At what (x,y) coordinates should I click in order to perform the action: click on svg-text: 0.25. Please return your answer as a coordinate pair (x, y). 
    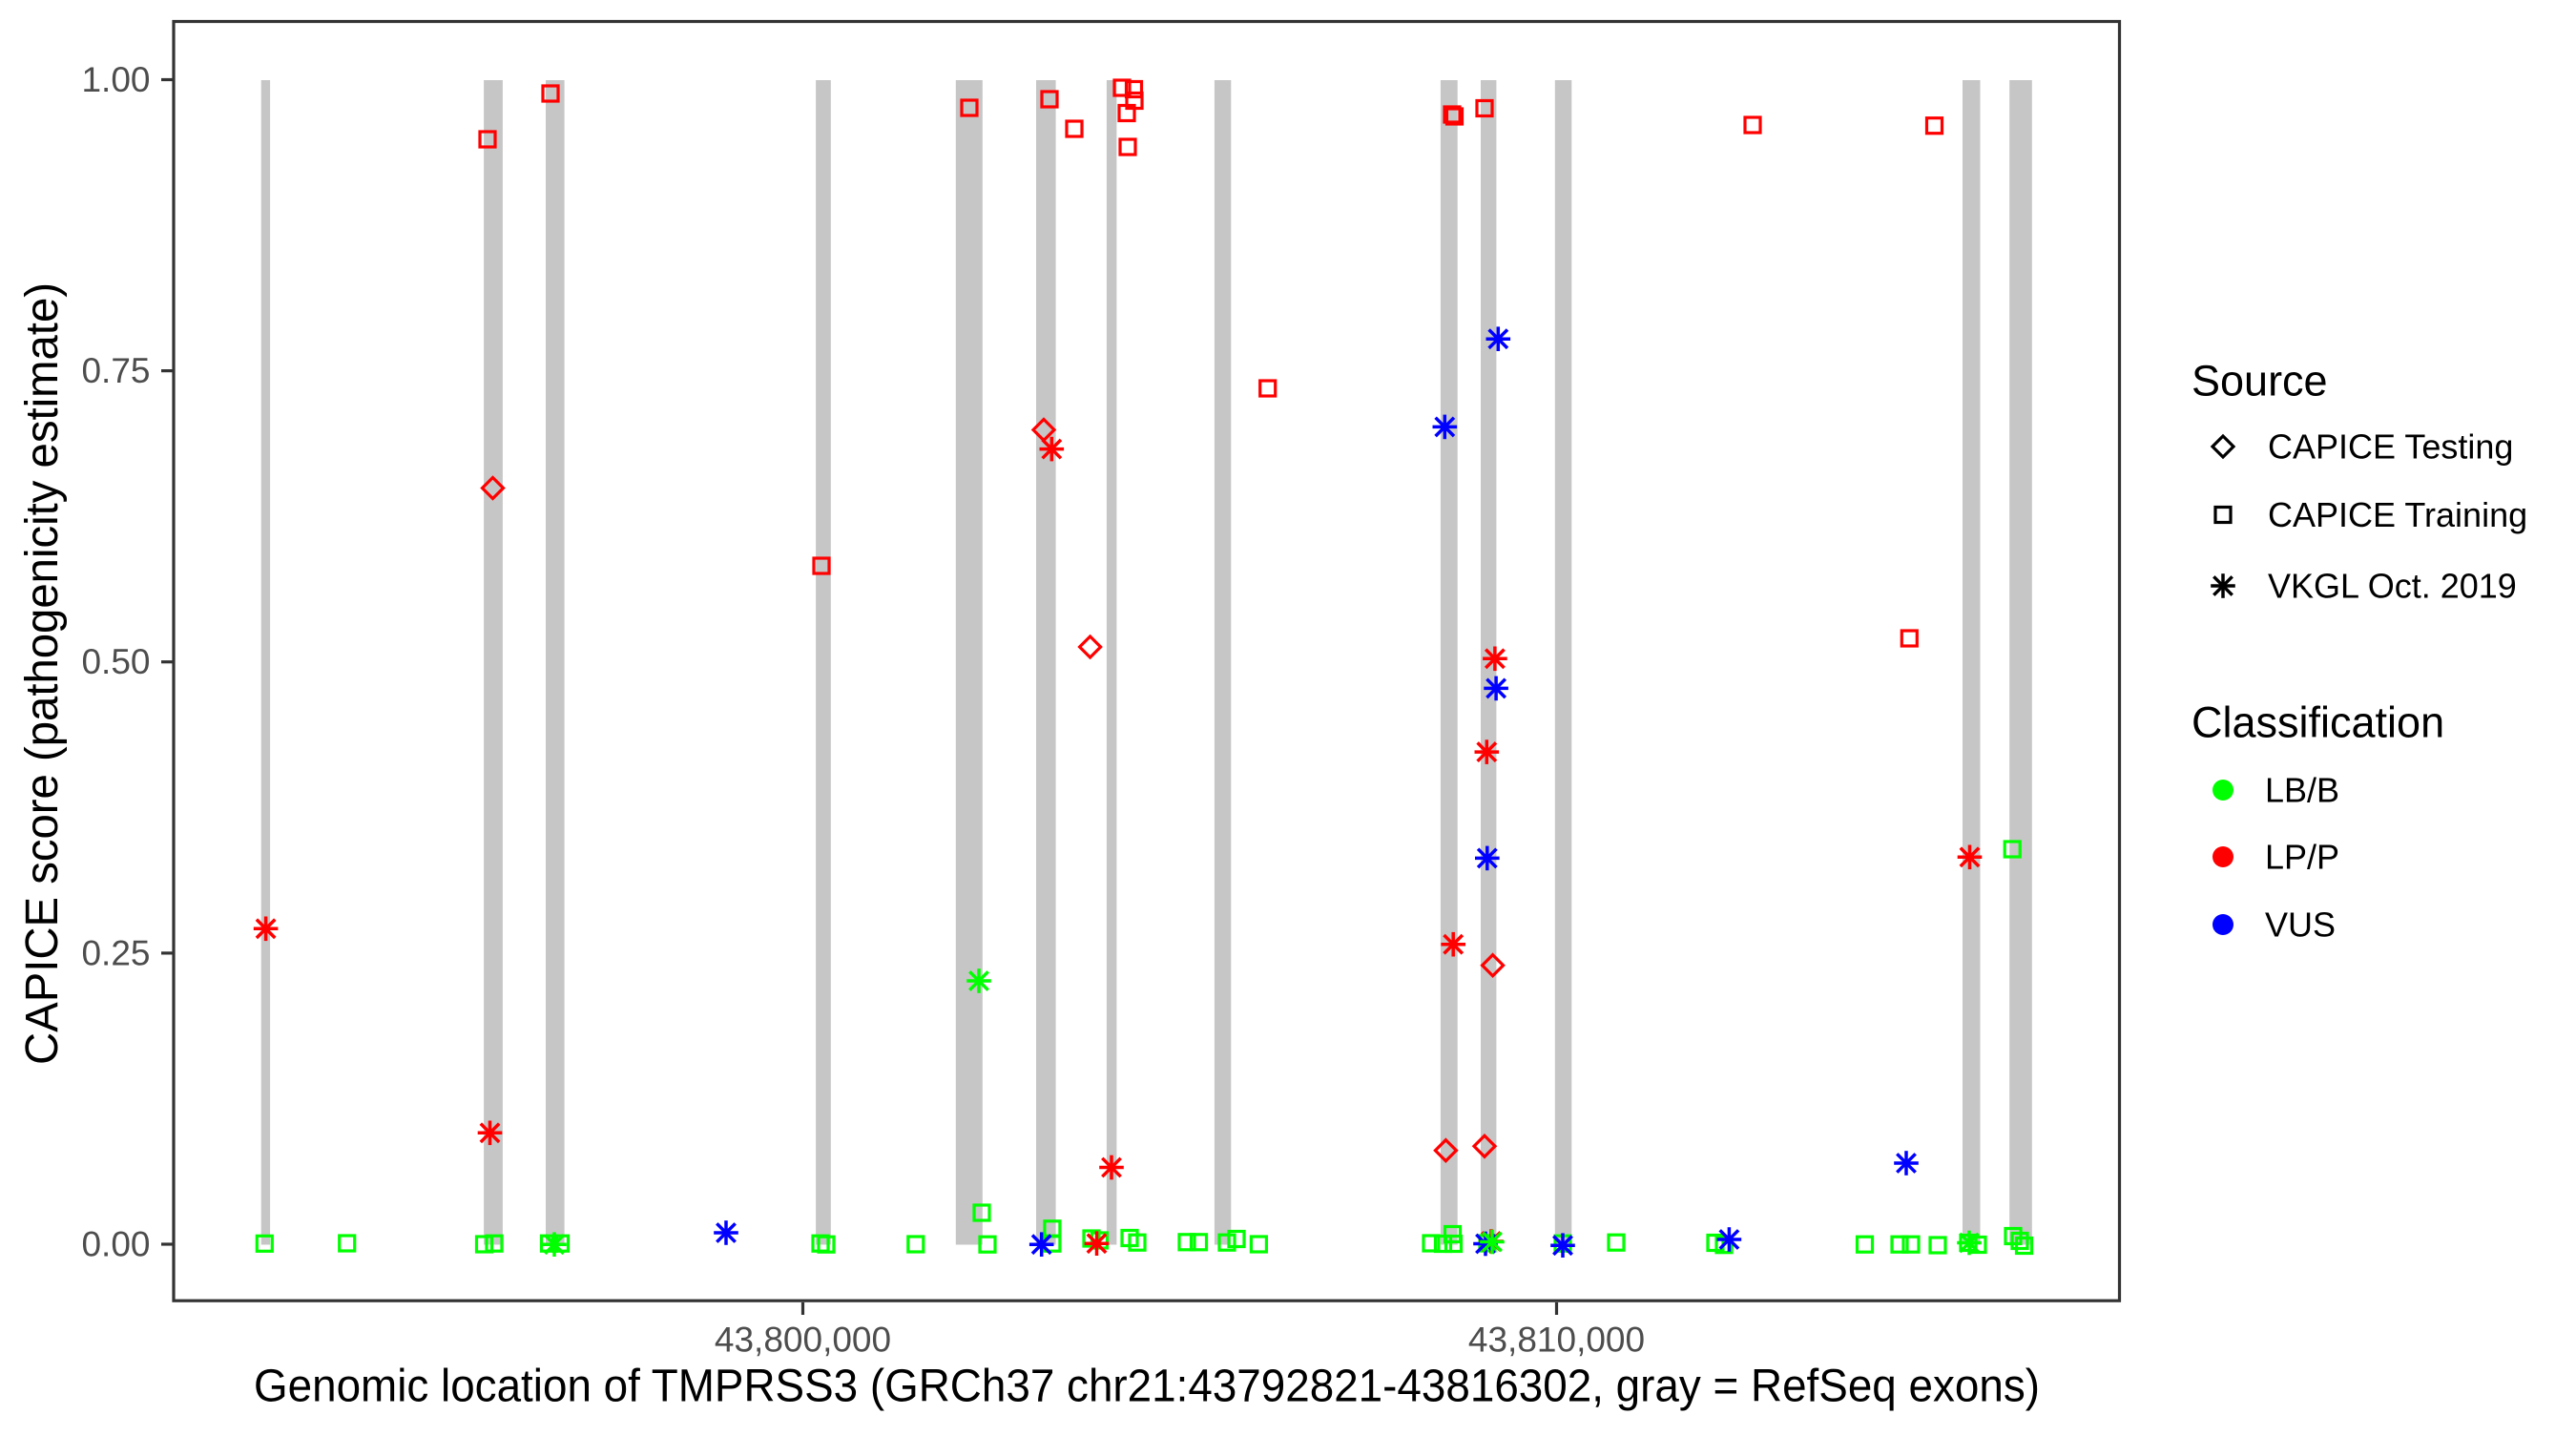
    Looking at the image, I should click on (115, 952).